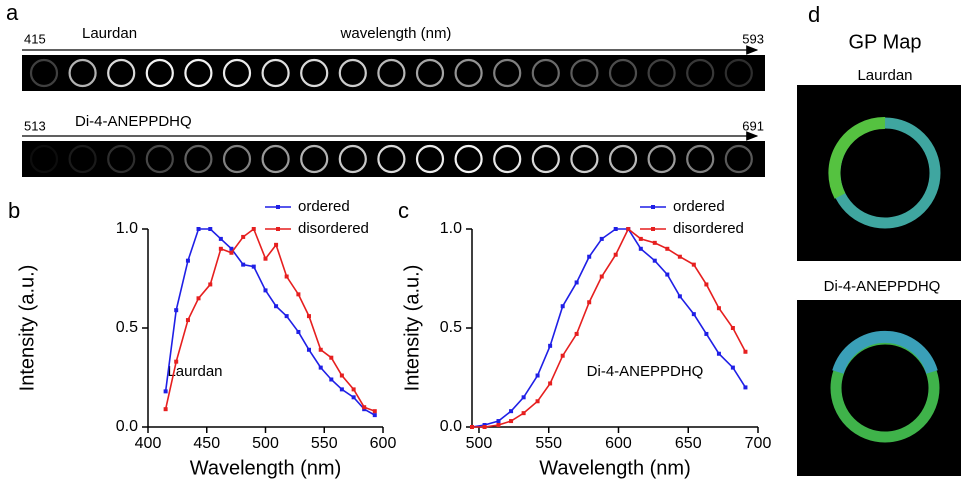  I want to click on annotation: Di-4-ANEPPDHQ, so click(645, 371).